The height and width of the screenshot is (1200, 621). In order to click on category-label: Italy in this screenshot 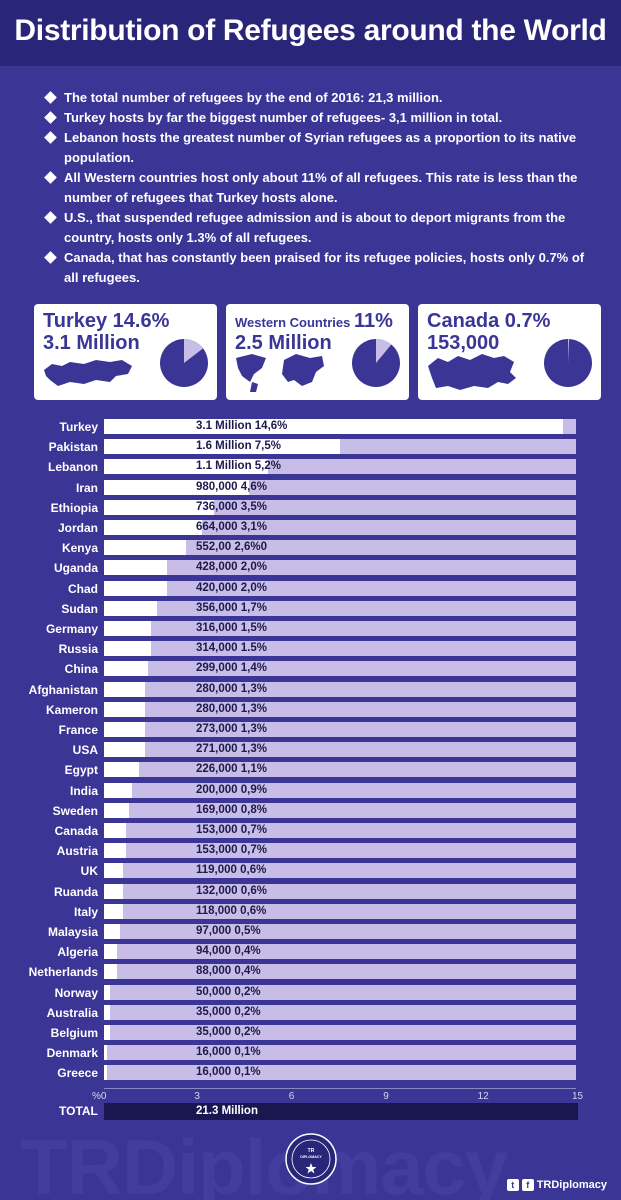, I will do `click(85, 911)`.